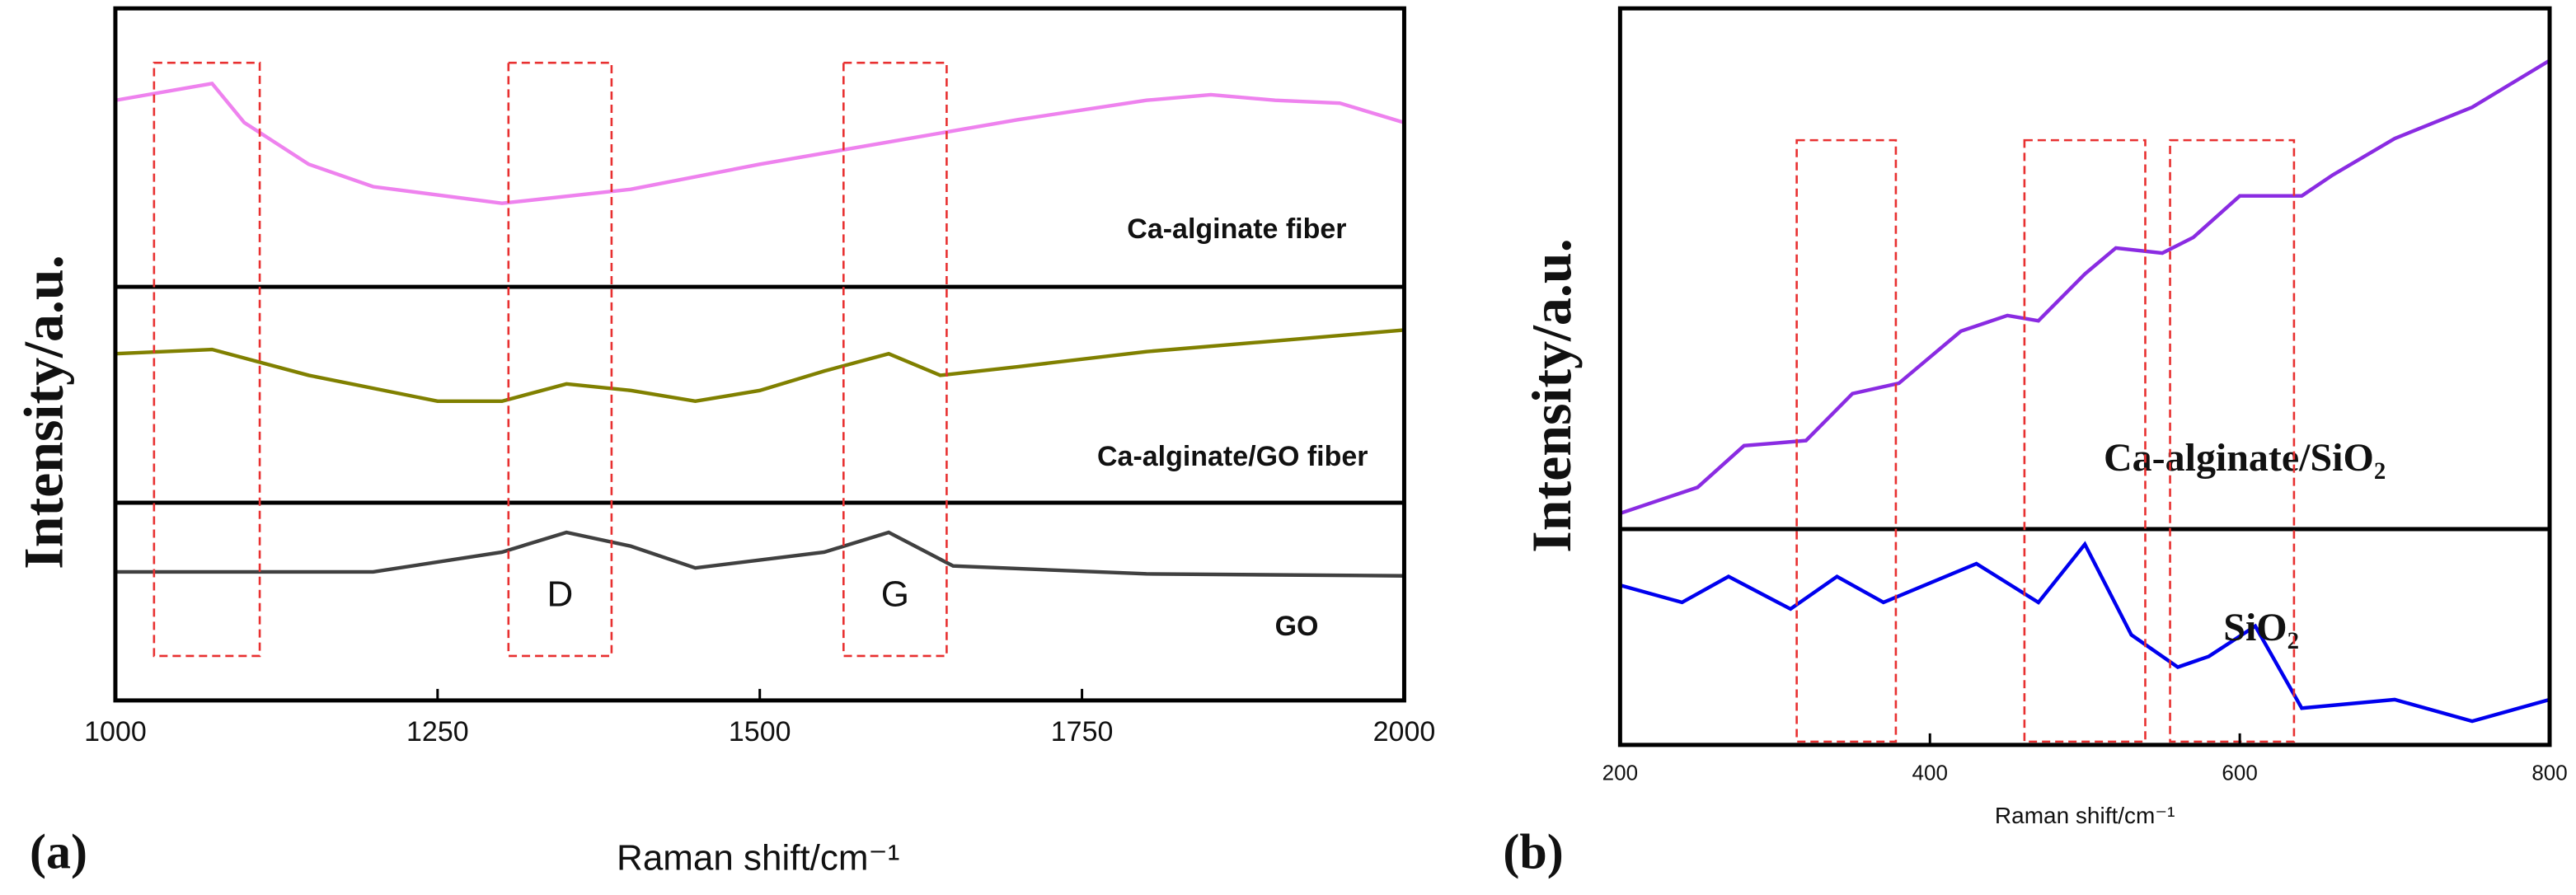 This screenshot has height=895, width=2576. Describe the element at coordinates (1232, 456) in the screenshot. I see `series-label: Ca-alginate/GO fiber` at that location.